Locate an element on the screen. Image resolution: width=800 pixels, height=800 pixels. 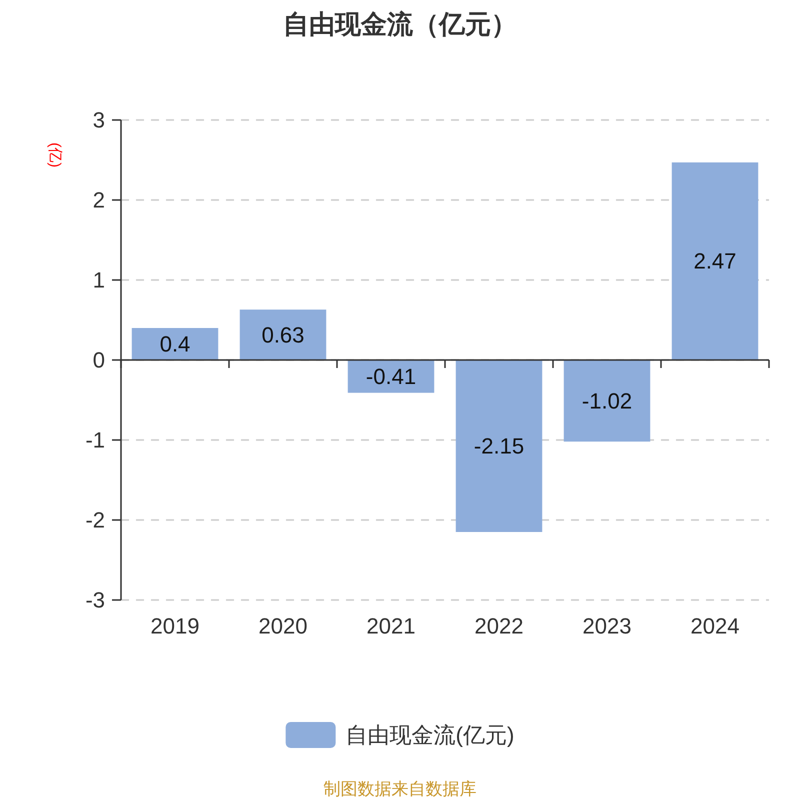
title: 自由现金流（亿元） is located at coordinates (400, 24).